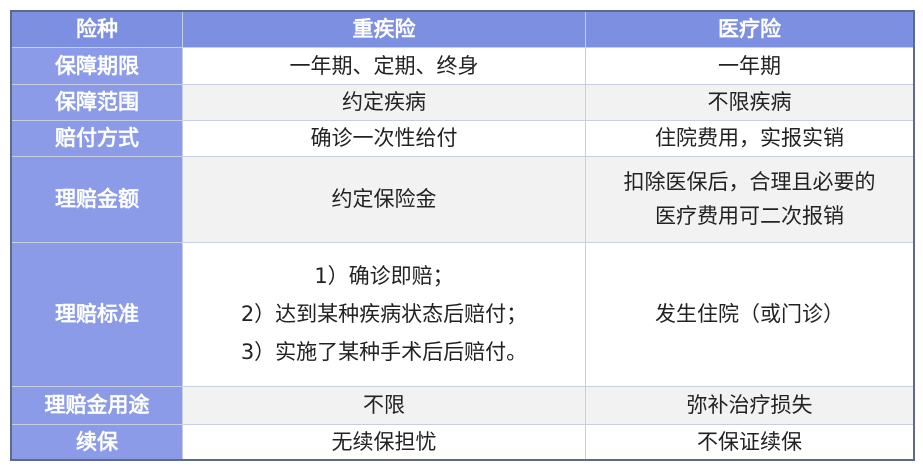 The width and height of the screenshot is (923, 469). Describe the element at coordinates (750, 199) in the screenshot. I see `cell: 扣除医保后，合理且必要的 医疗费用可二次报销` at that location.